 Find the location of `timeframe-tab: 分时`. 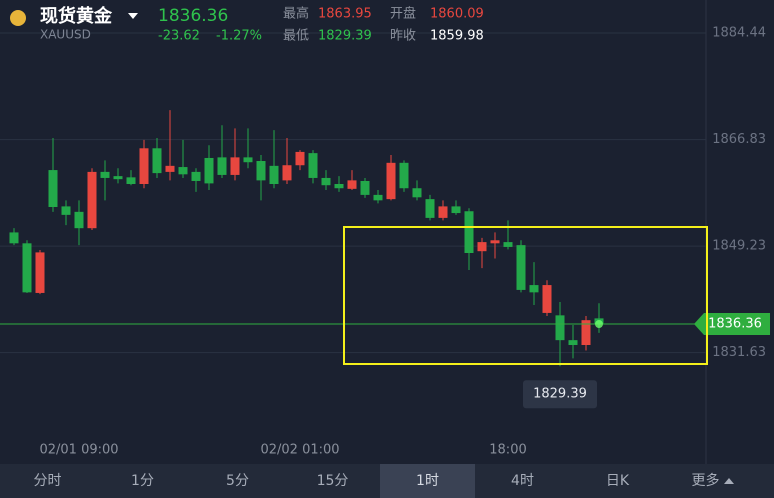

timeframe-tab: 分时 is located at coordinates (47, 481).